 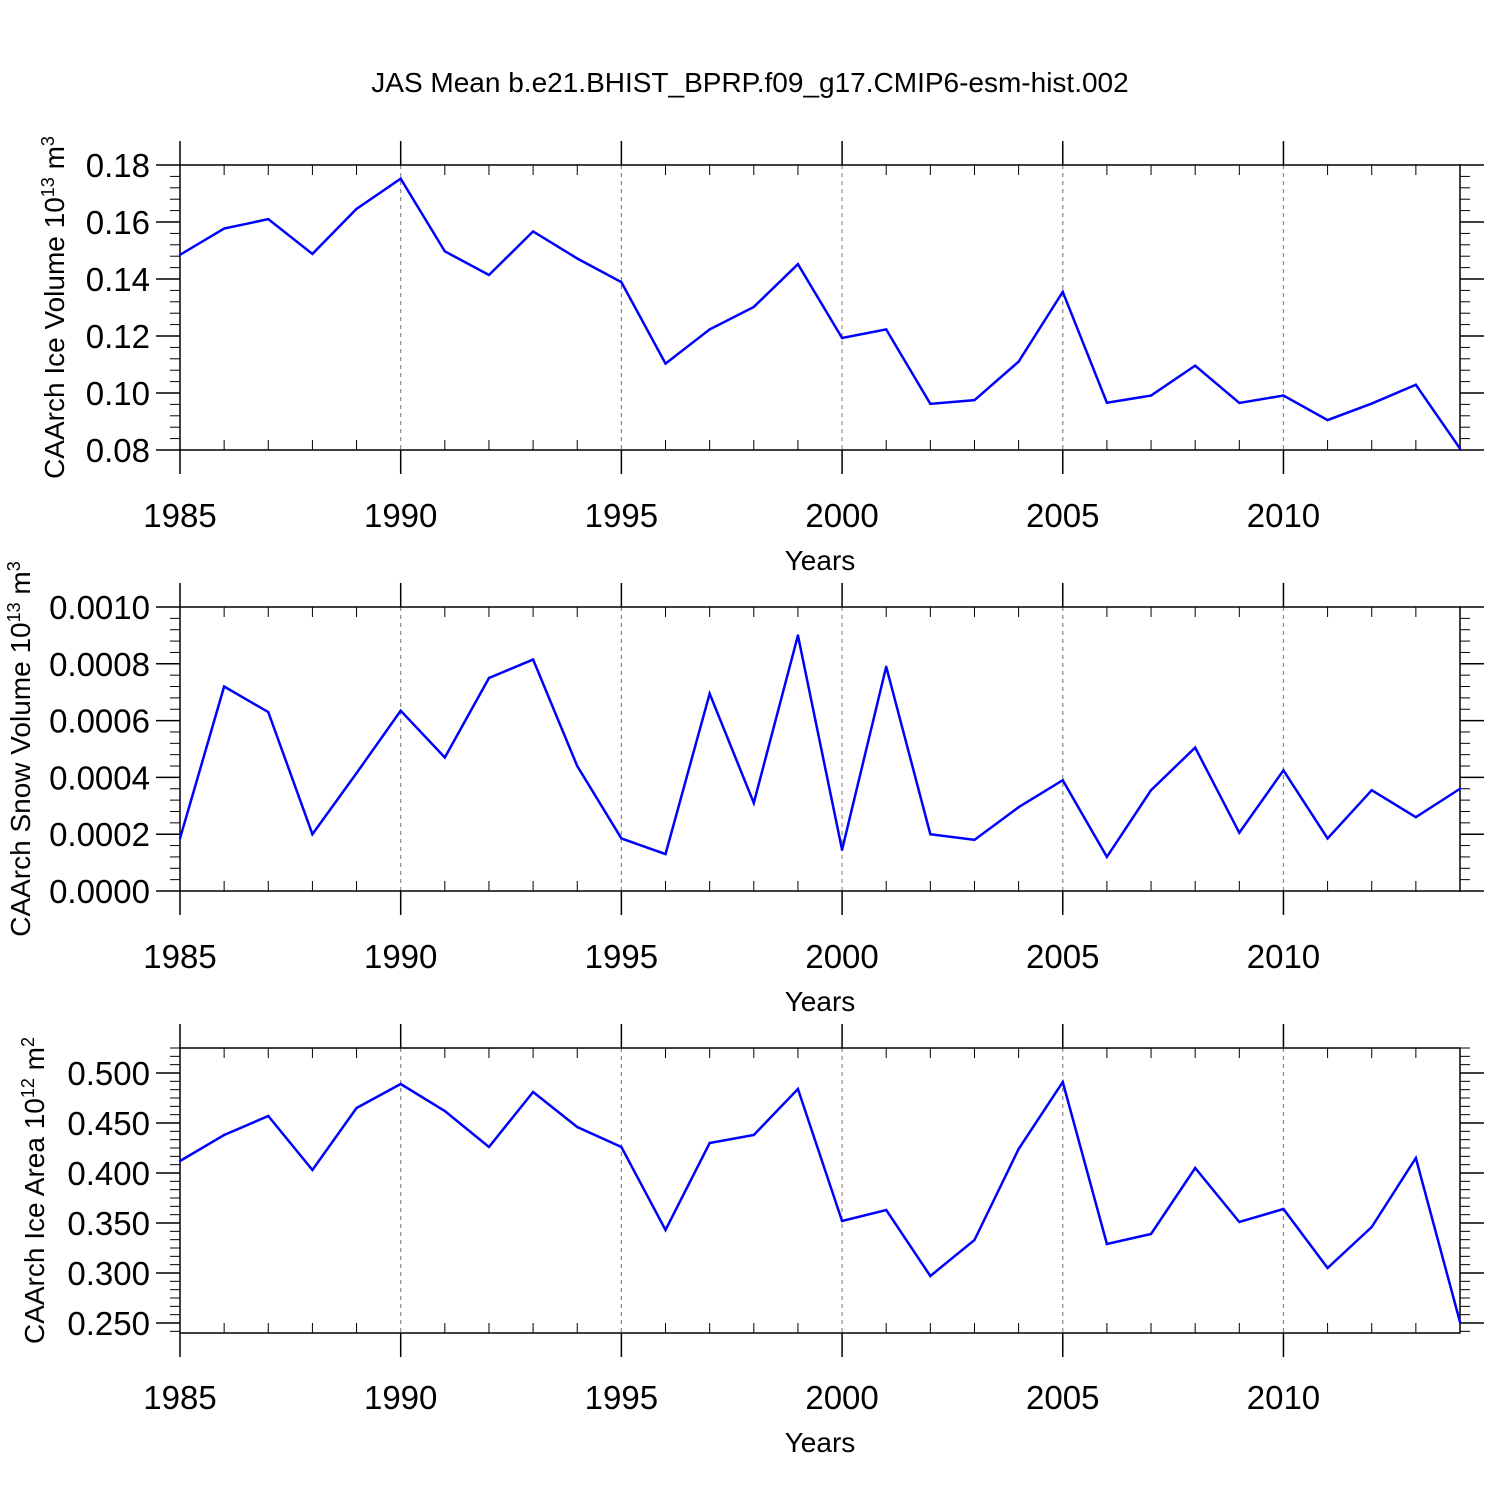 I want to click on y-axis-label-part: CAArch Snow Volume 10, so click(x=20, y=779).